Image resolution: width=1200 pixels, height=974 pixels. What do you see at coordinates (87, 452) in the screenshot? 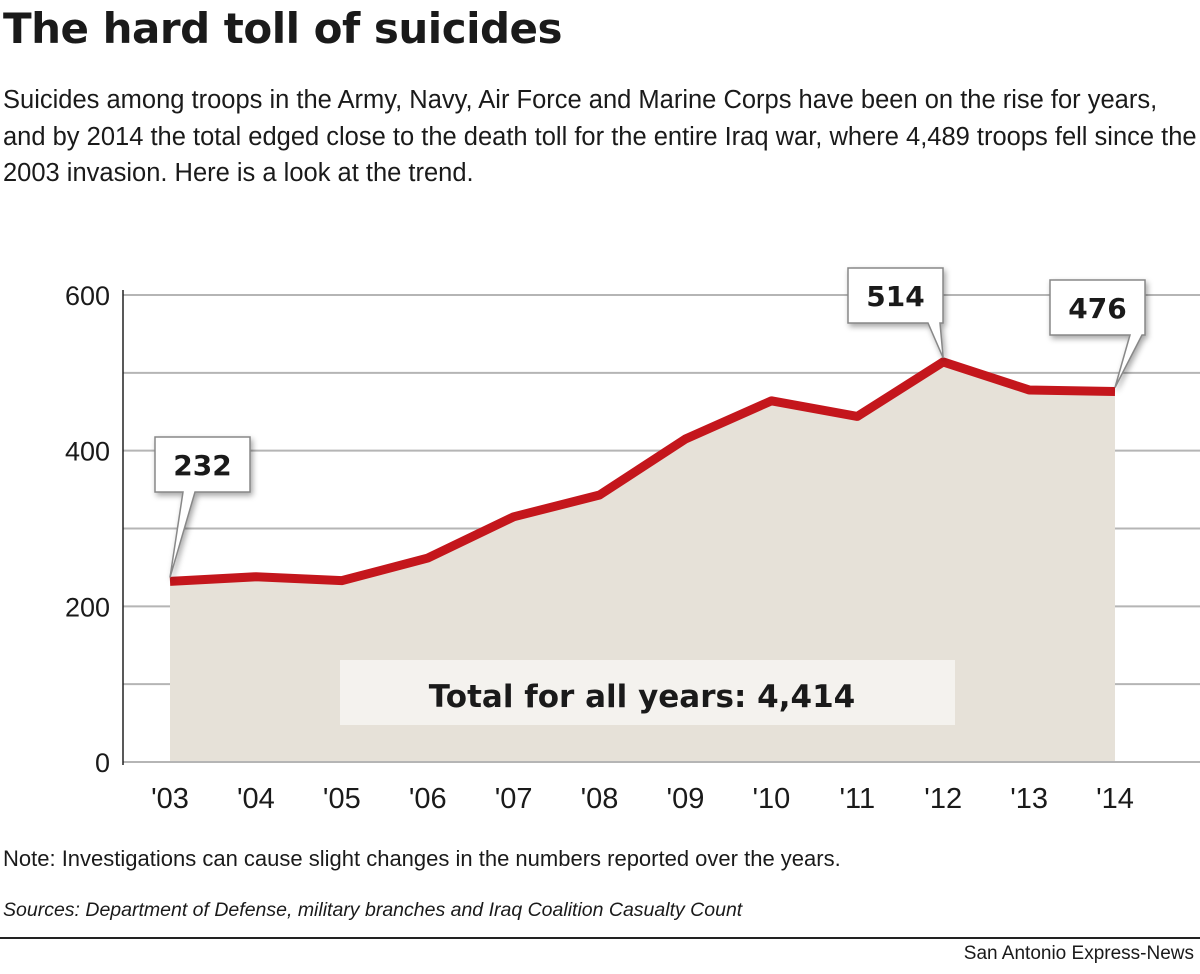
I see `y-tick-label: 400` at bounding box center [87, 452].